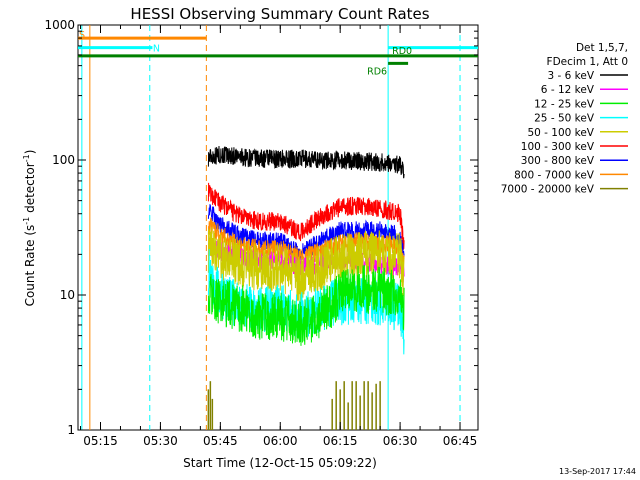 The image size is (640, 480). Describe the element at coordinates (558, 147) in the screenshot. I see `legend-entry-label: 100 - 300 keV` at that location.